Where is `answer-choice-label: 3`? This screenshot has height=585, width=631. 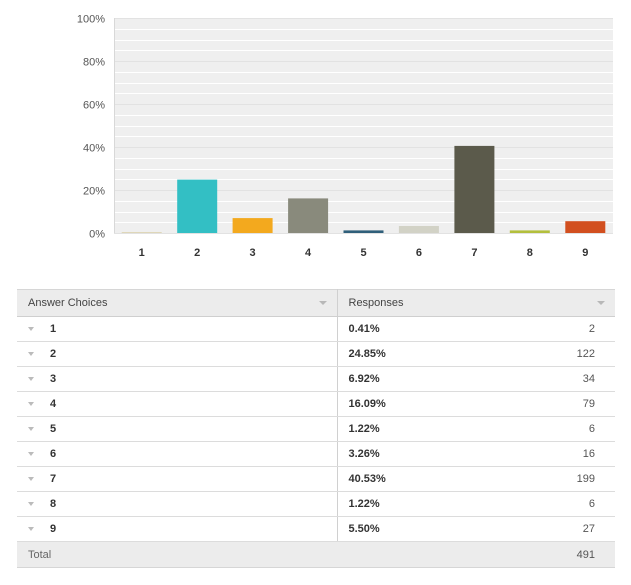
answer-choice-label: 3 is located at coordinates (53, 379).